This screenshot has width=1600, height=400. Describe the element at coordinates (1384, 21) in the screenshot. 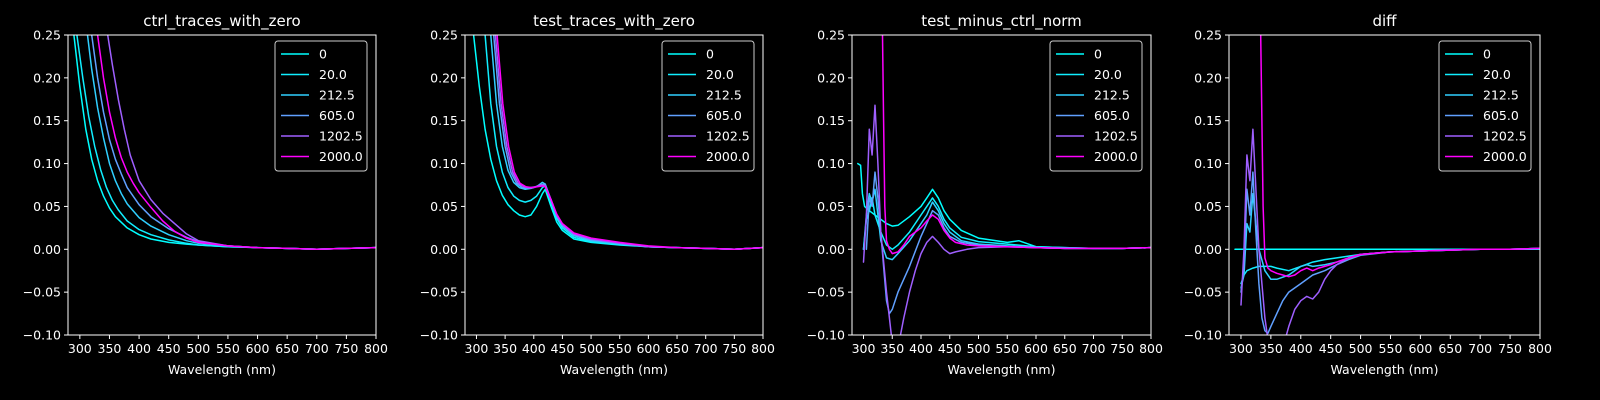

I see `chart-title: diff` at that location.